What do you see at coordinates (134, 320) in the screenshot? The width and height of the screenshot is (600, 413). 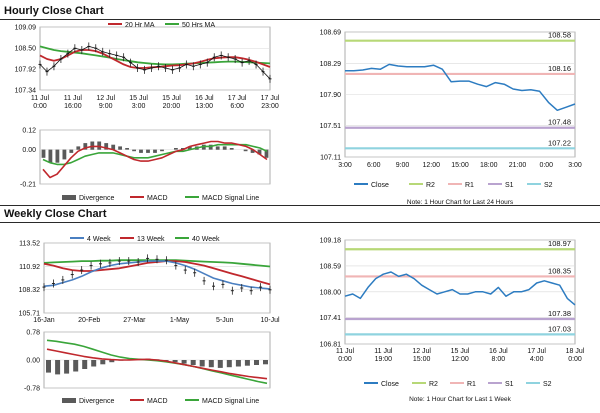 I see `weekly-price-xtick-2: 27-Mar` at bounding box center [134, 320].